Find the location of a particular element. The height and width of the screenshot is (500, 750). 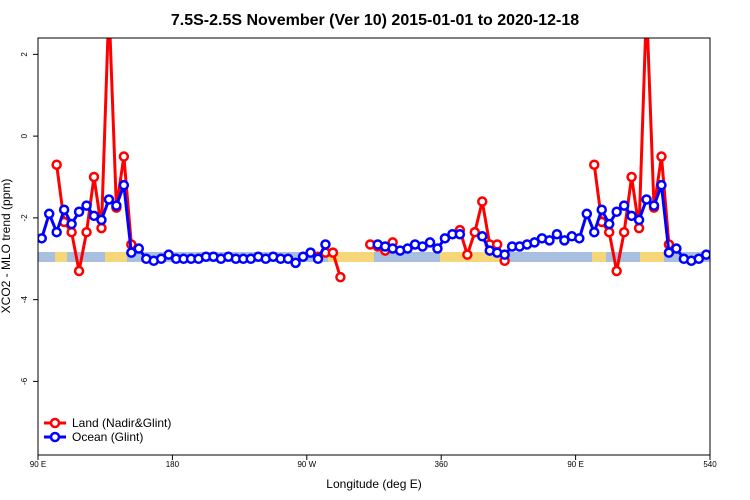

y-tick-label: 0 is located at coordinates (24, 135).